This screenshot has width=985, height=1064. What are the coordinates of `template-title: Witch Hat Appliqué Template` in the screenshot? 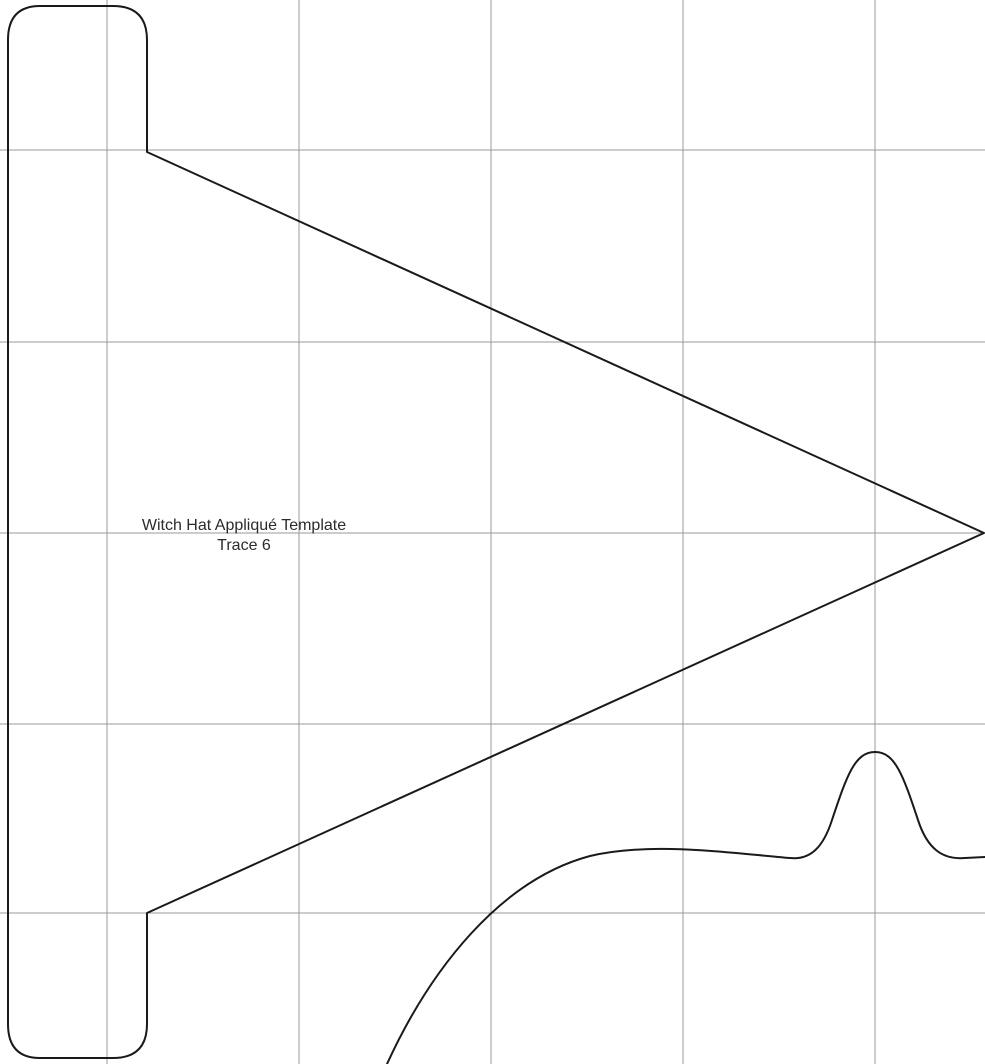 It's located at (244, 525).